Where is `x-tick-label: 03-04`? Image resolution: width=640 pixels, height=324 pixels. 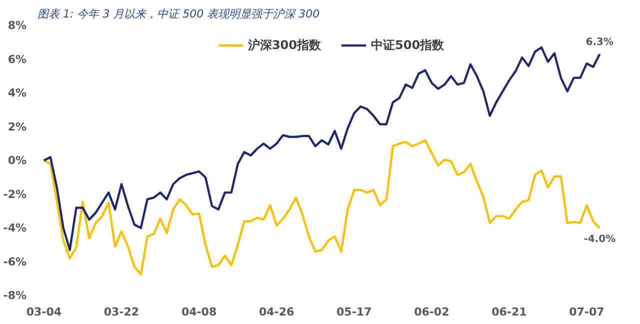 x-tick-label: 03-04 is located at coordinates (44, 312).